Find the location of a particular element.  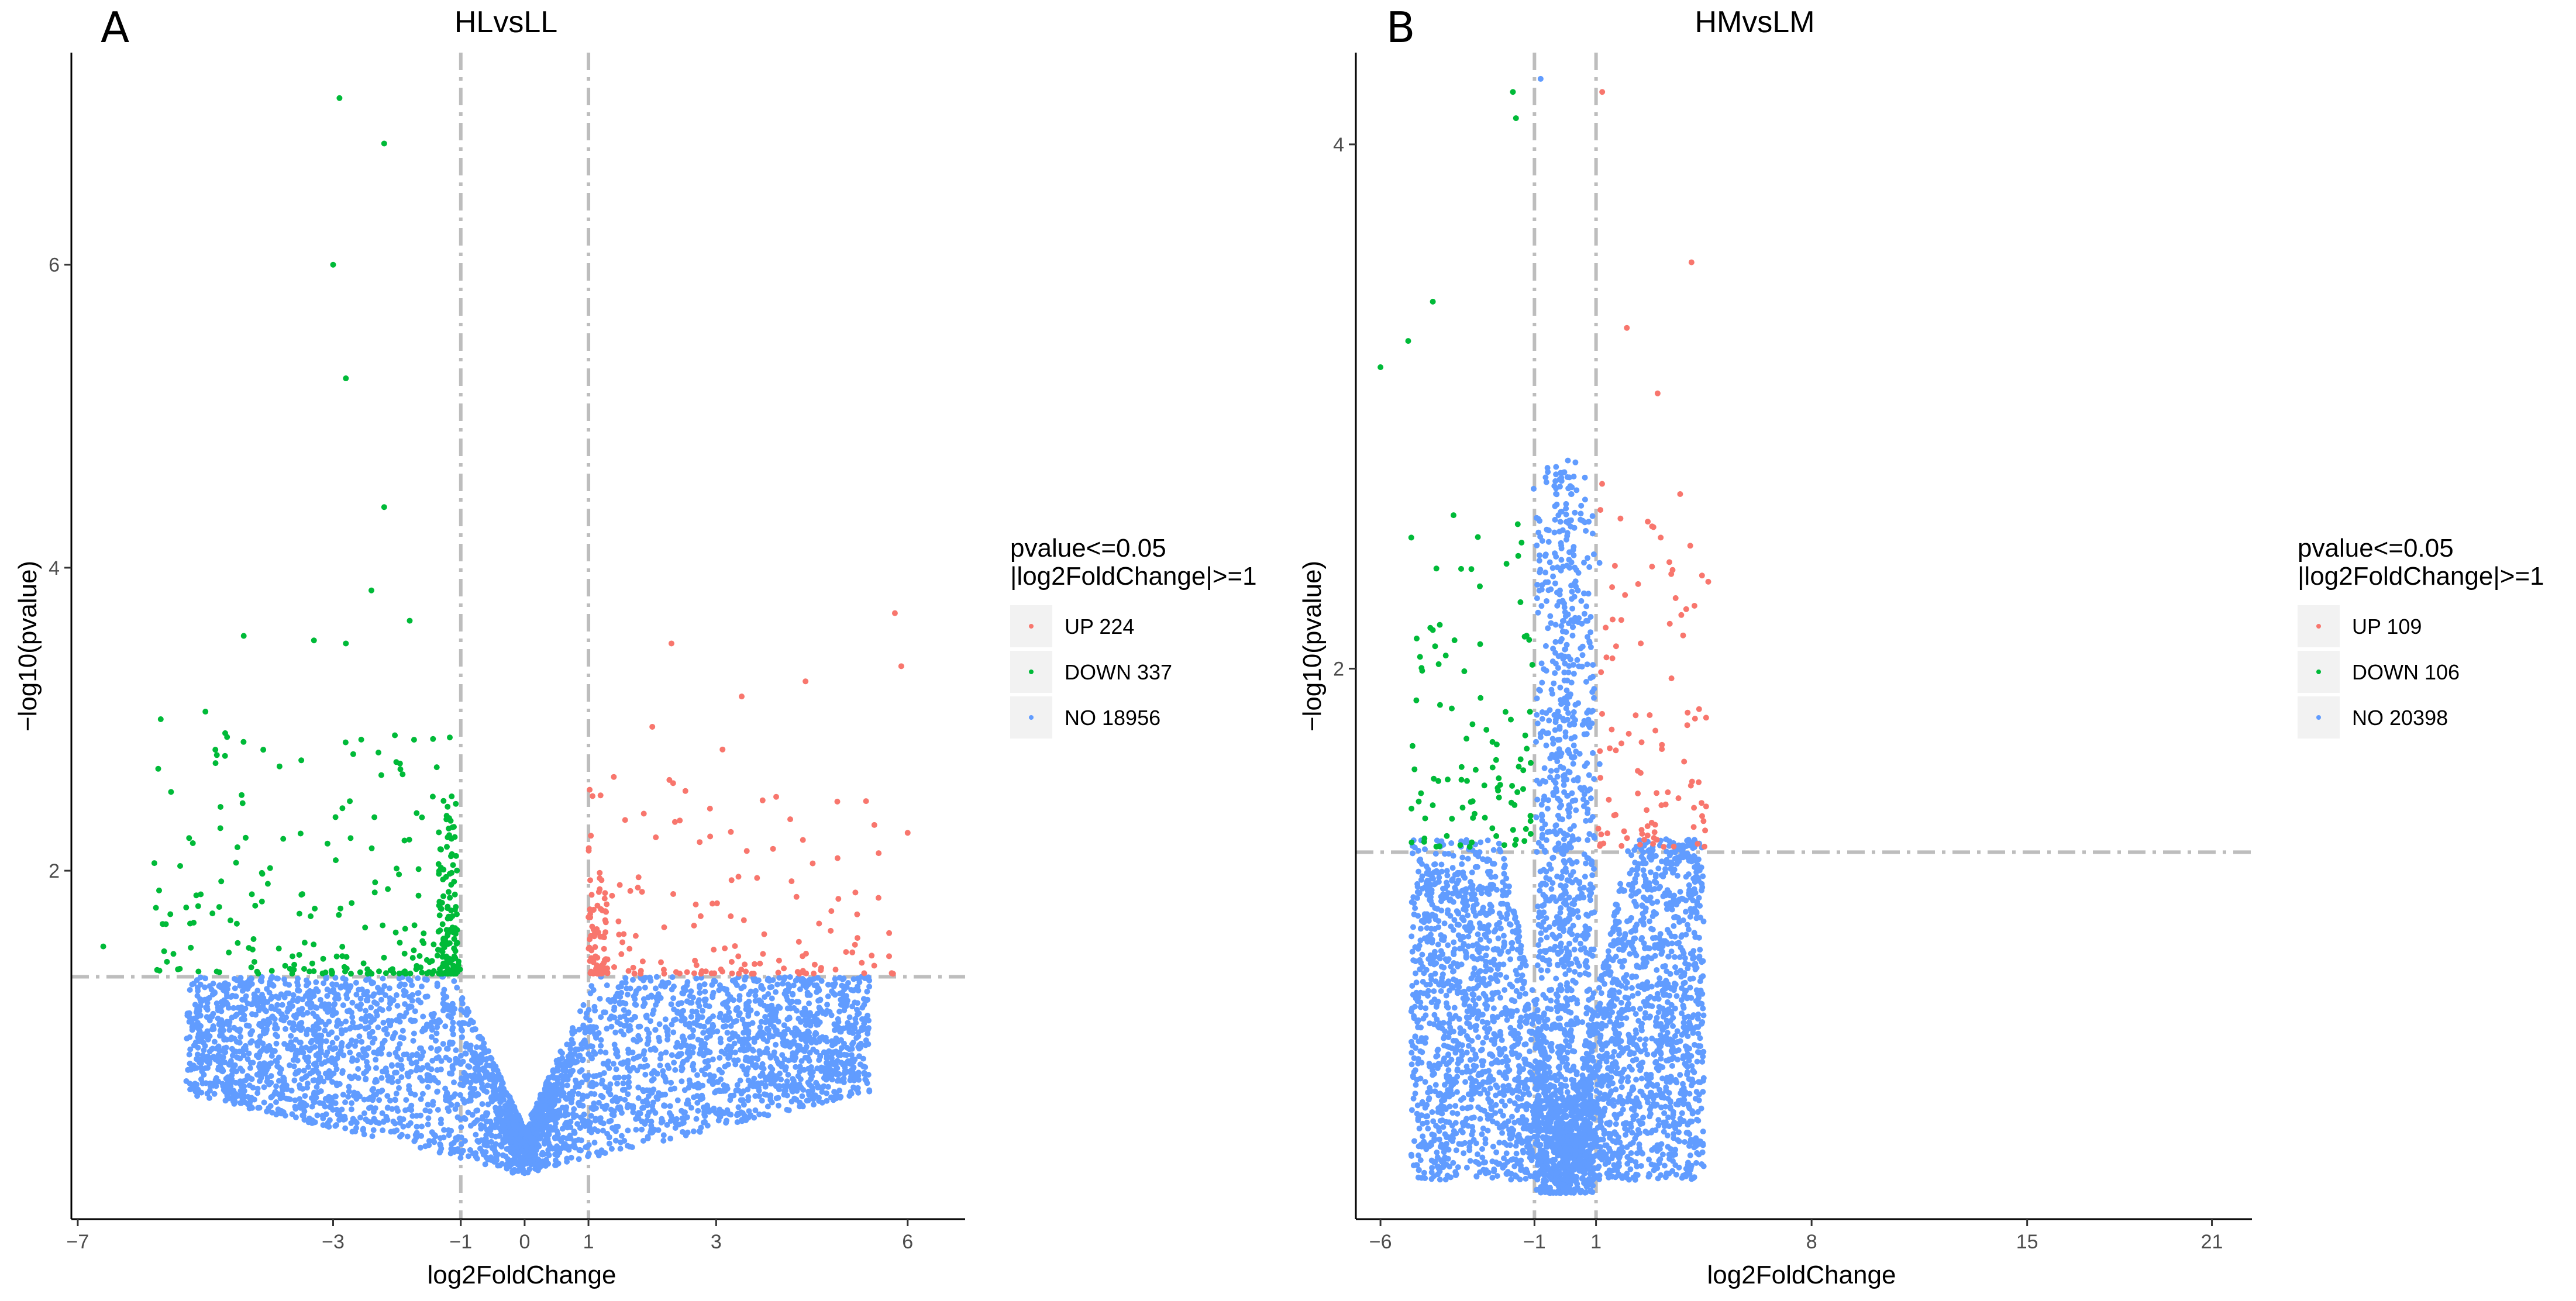

points-up-a is located at coordinates (741, 875).